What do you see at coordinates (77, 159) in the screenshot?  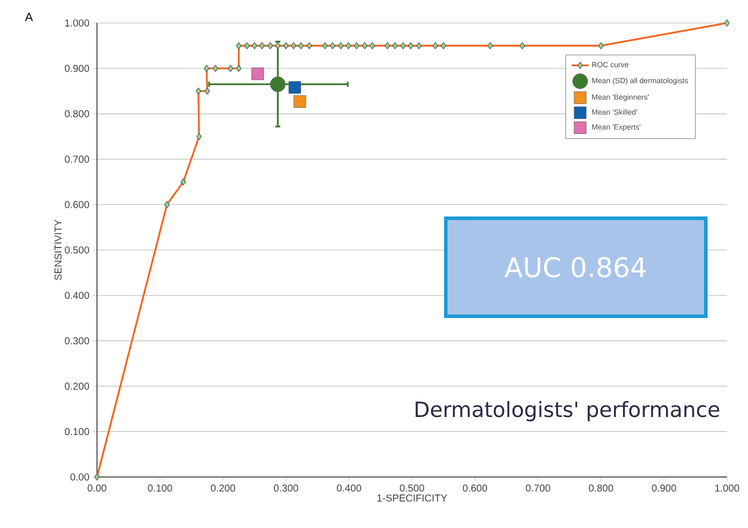 I see `y-tick-label: 0.700` at bounding box center [77, 159].